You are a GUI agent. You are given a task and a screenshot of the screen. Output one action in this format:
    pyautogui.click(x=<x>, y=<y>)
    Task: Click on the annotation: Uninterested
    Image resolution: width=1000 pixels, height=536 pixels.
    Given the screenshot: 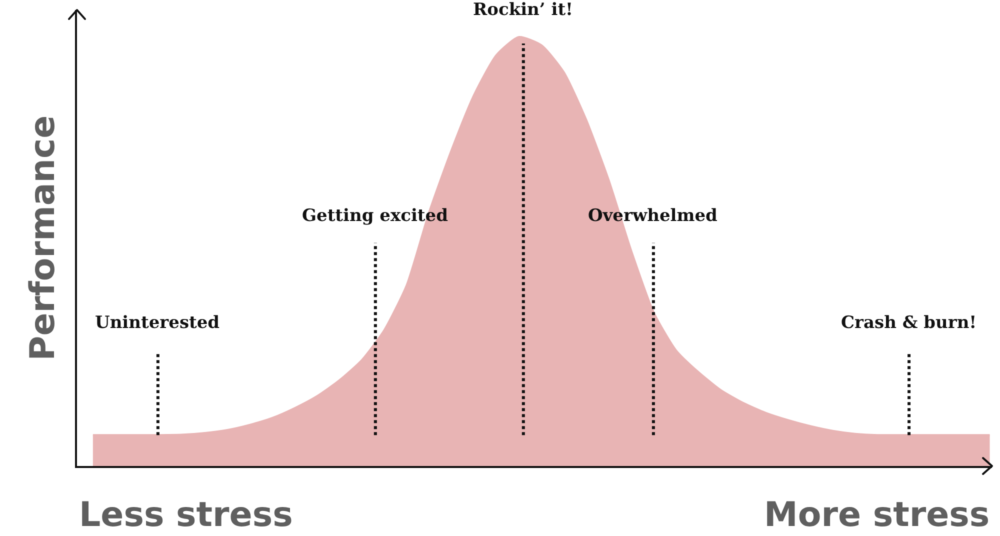 What is the action you would take?
    pyautogui.click(x=157, y=323)
    